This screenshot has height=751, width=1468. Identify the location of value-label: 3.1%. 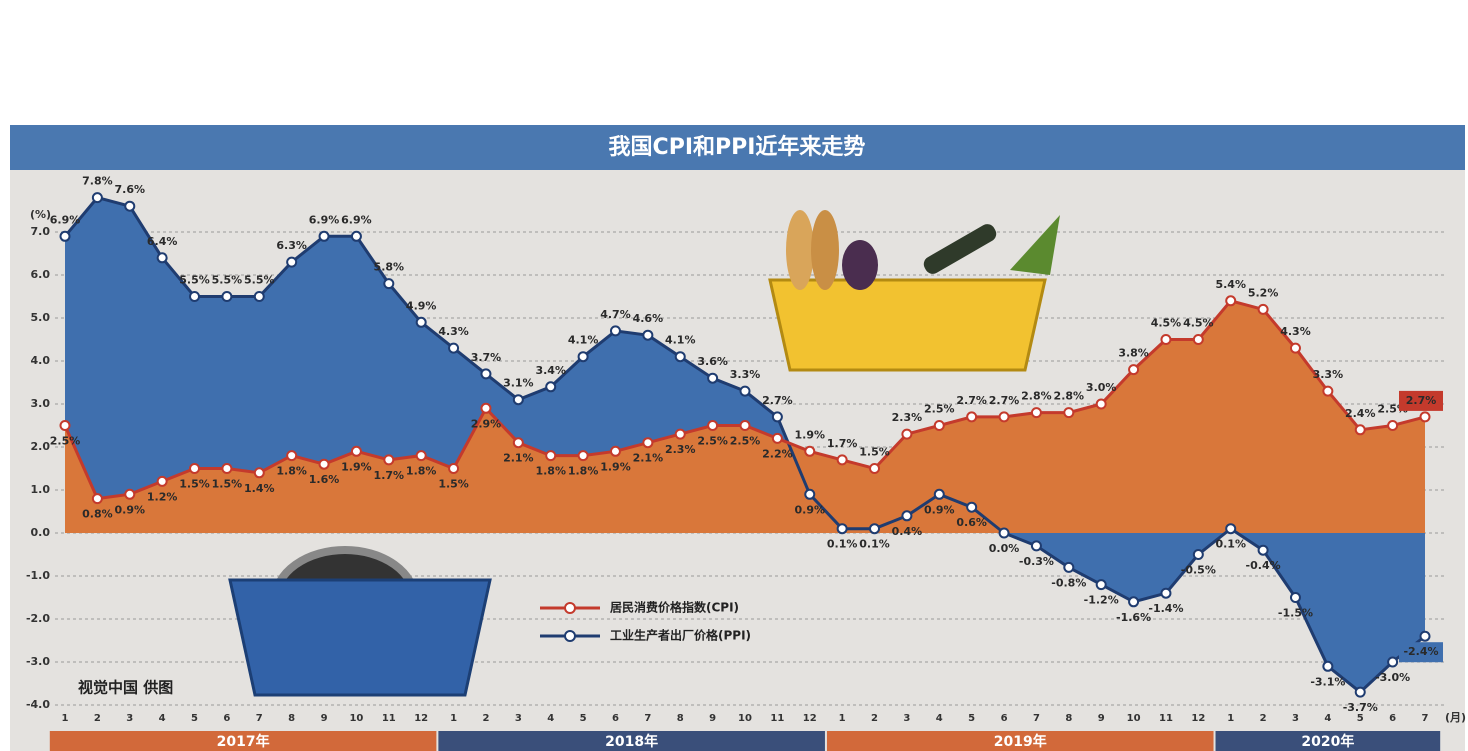
(518, 383).